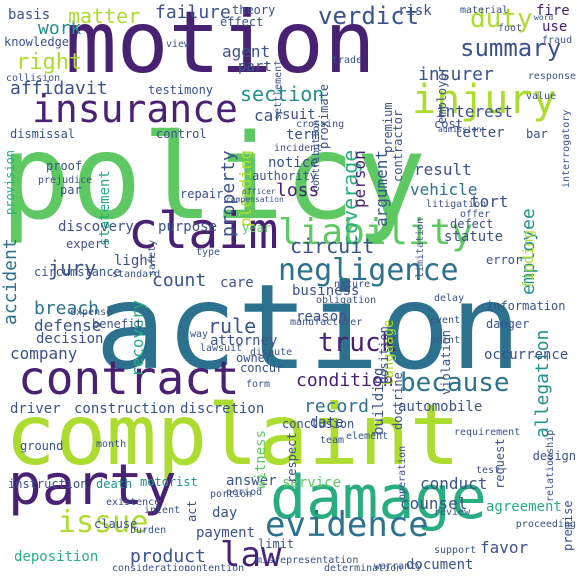  What do you see at coordinates (474, 237) in the screenshot?
I see `word-statute: statute` at bounding box center [474, 237].